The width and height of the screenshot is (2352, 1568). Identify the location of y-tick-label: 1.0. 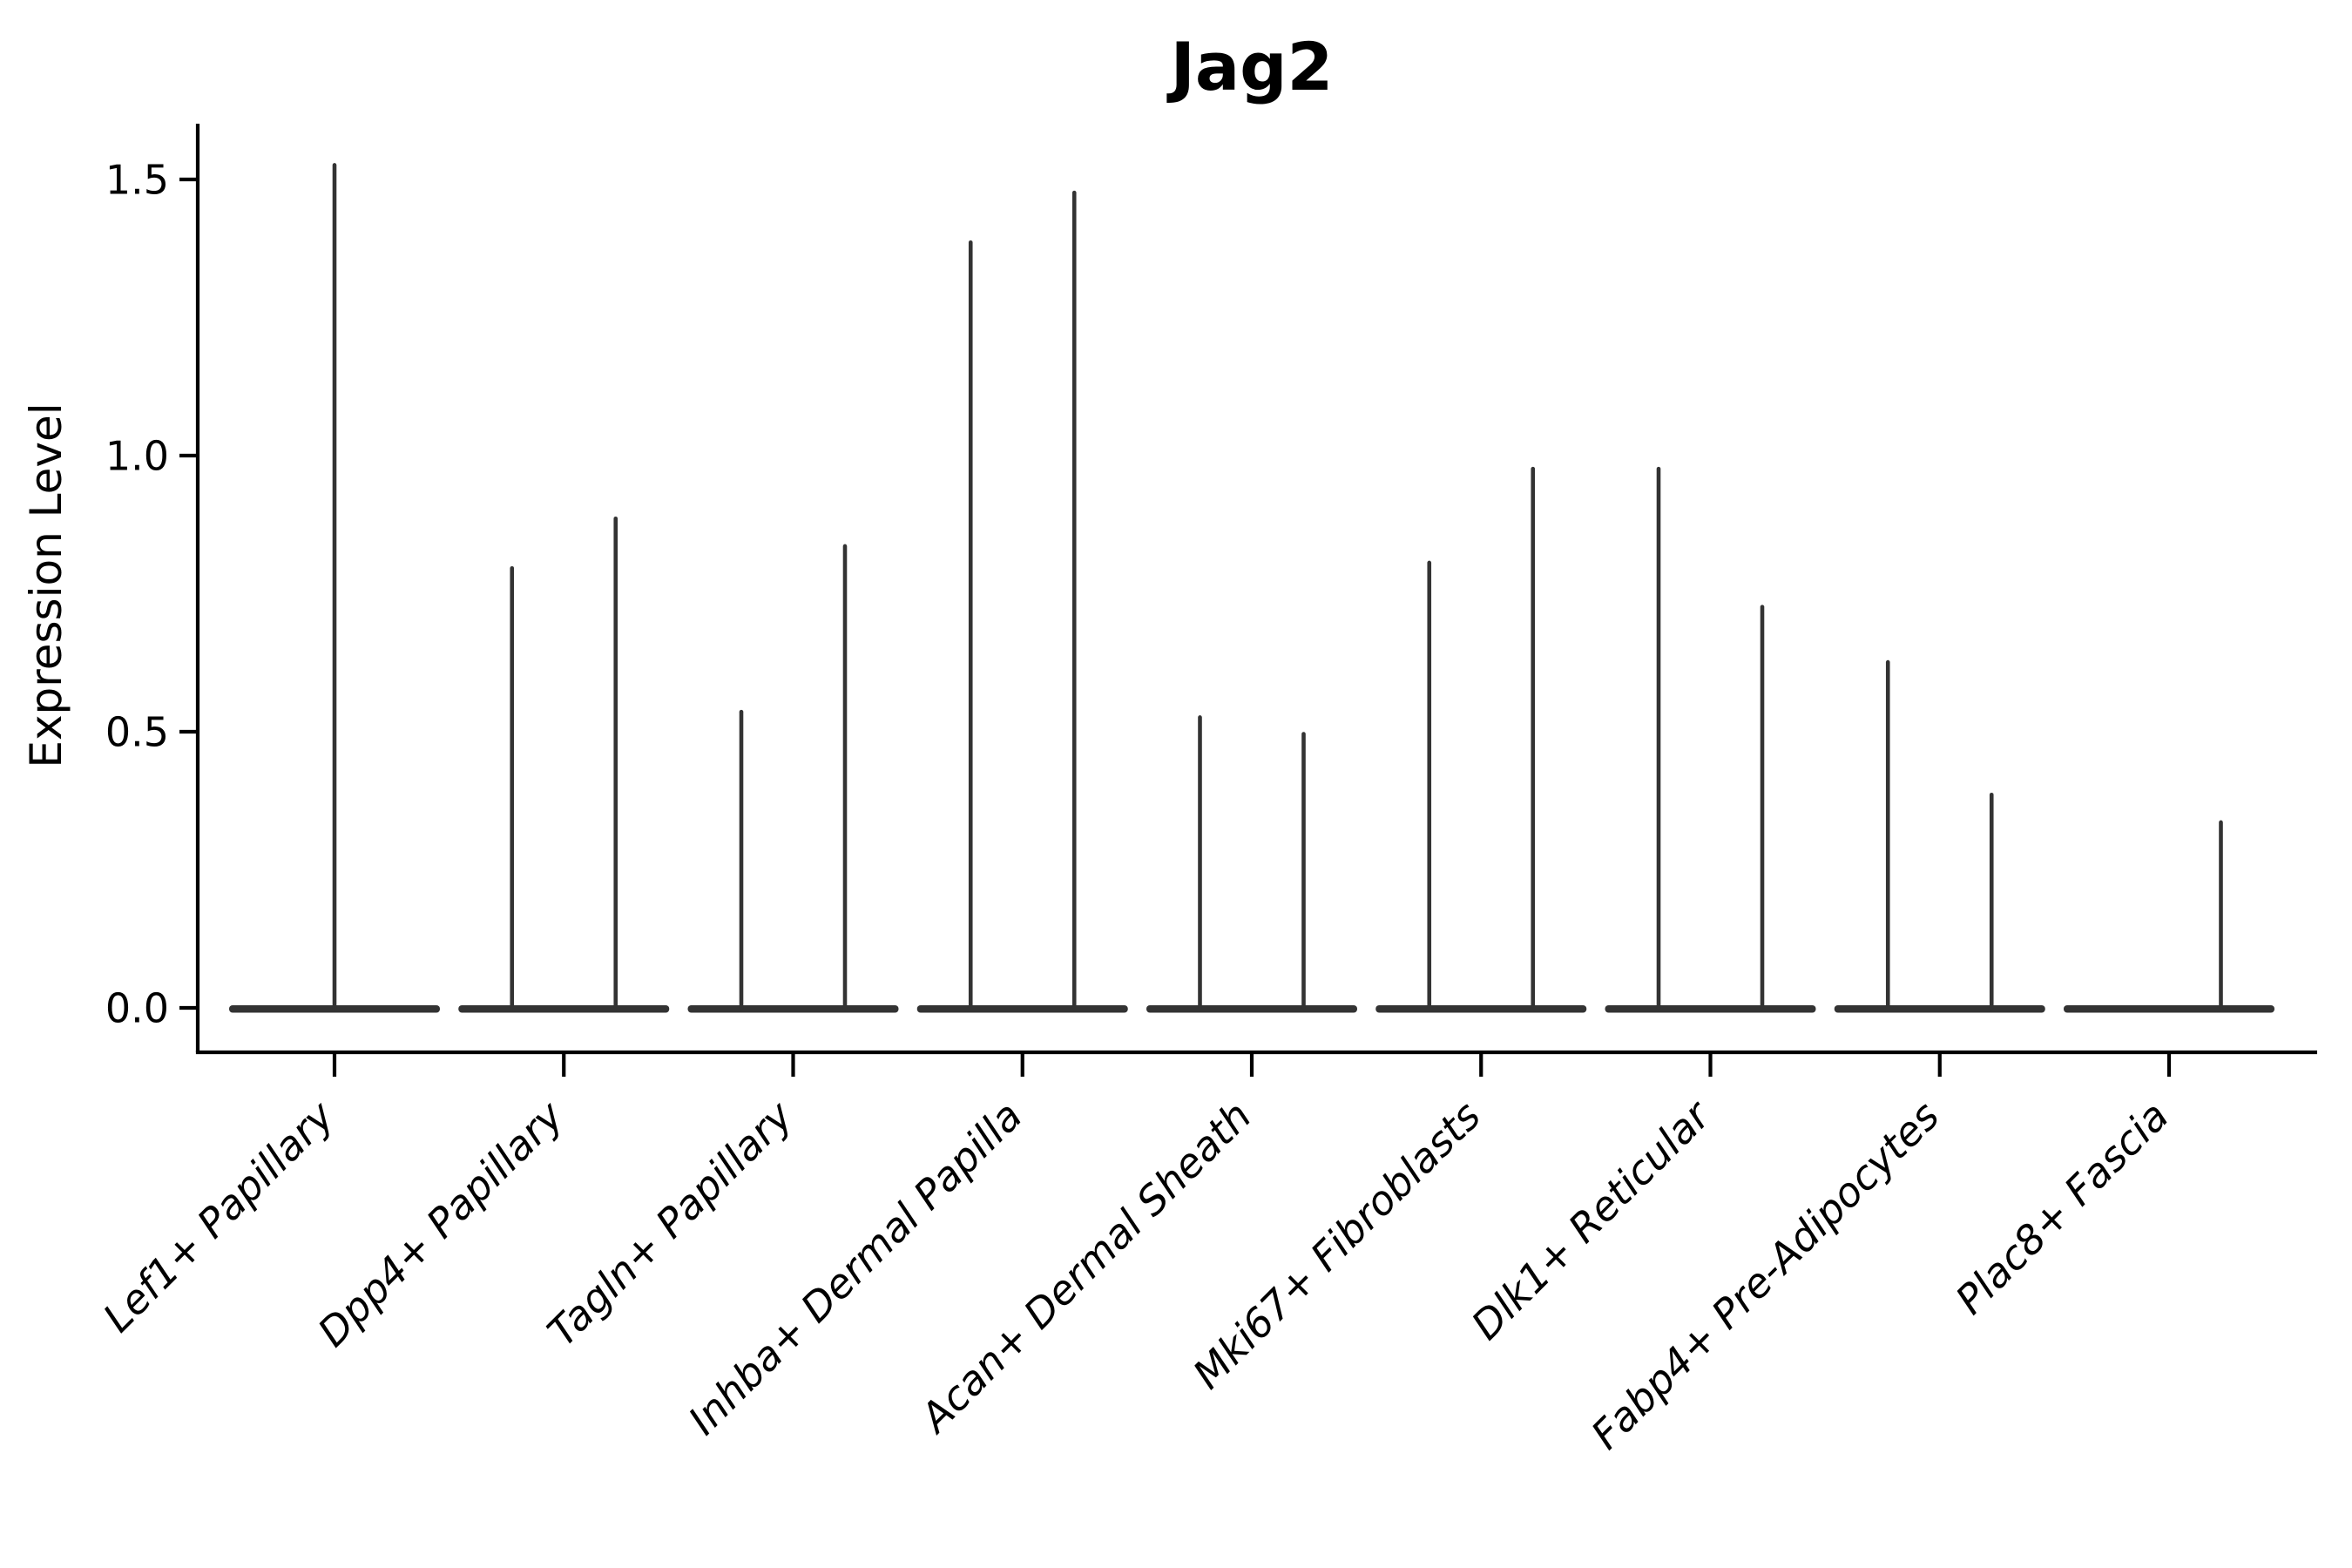
(137, 456).